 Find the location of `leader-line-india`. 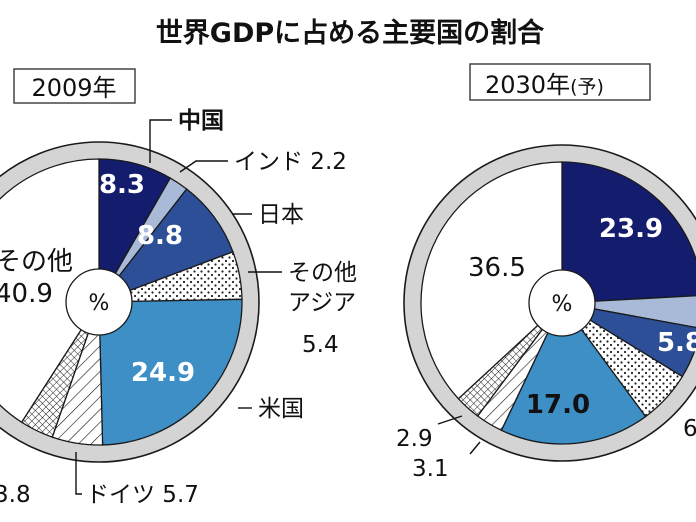

leader-line-india is located at coordinates (203, 166).